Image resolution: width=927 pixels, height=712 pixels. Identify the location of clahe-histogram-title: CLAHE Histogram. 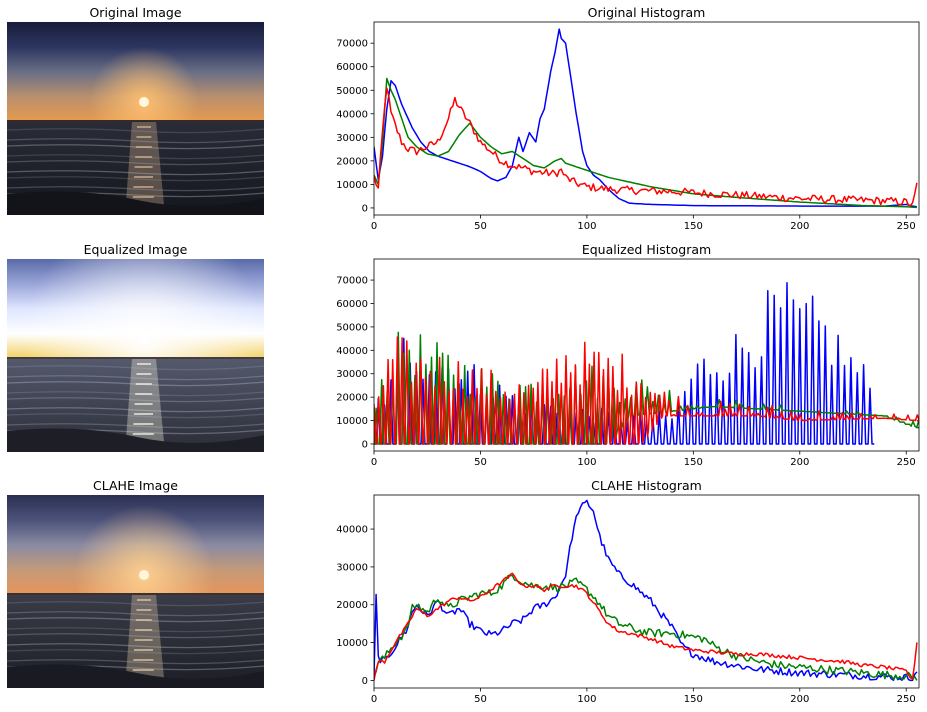
(646, 485).